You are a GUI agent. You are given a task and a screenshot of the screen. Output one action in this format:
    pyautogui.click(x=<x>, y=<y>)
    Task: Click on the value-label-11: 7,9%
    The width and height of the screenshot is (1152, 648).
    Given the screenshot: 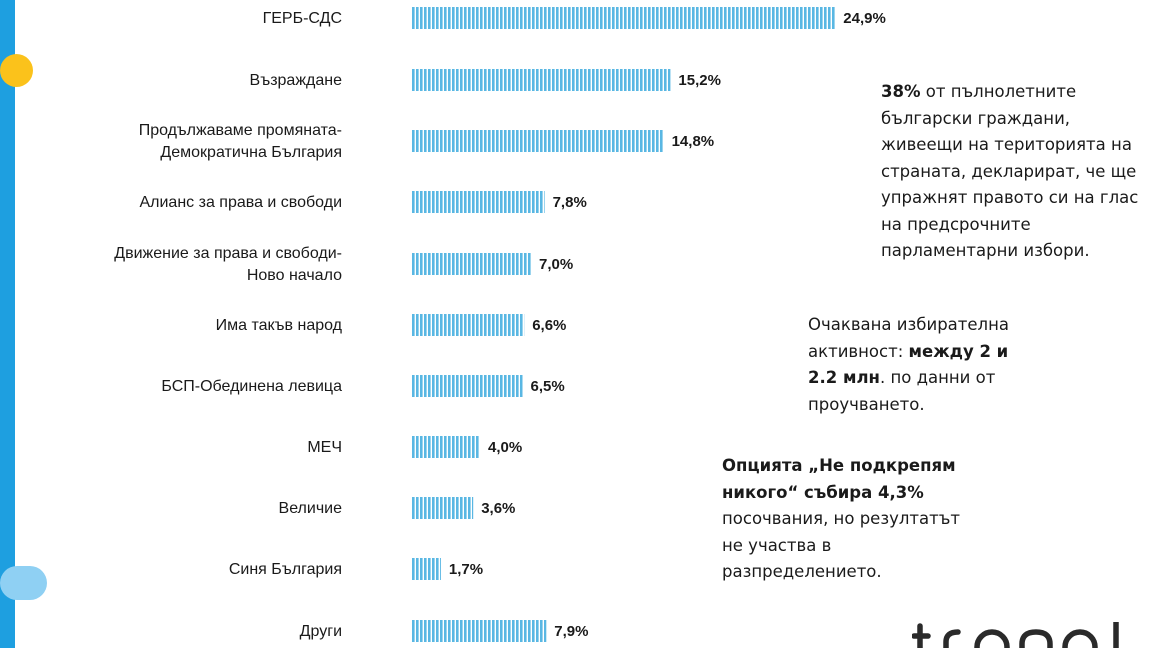 What is the action you would take?
    pyautogui.click(x=571, y=631)
    